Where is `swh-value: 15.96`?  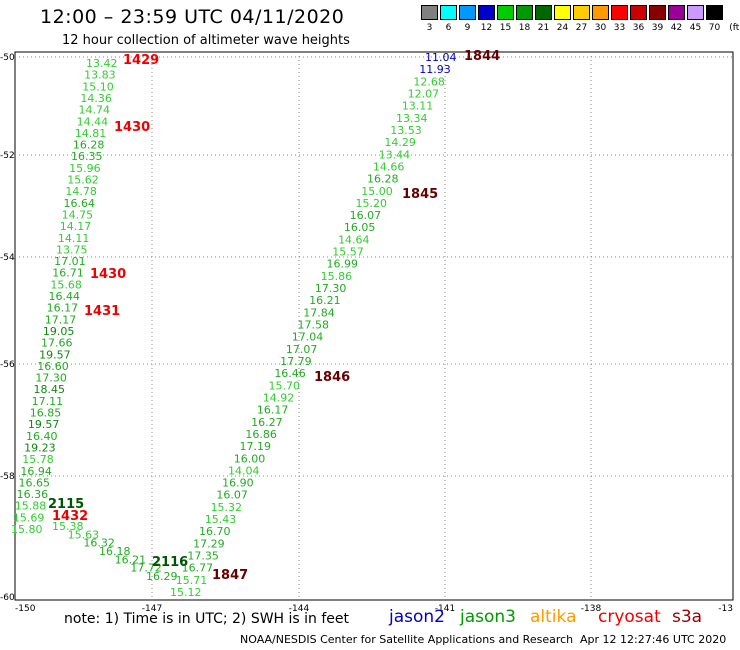
swh-value: 15.96 is located at coordinates (85, 168).